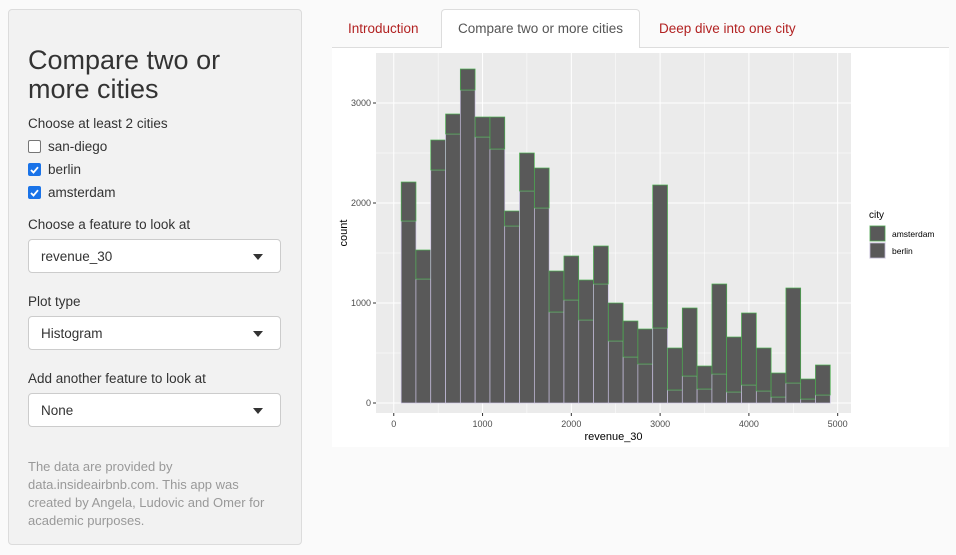 The image size is (956, 555). What do you see at coordinates (78, 146) in the screenshot?
I see `city-option-label: san-diego` at bounding box center [78, 146].